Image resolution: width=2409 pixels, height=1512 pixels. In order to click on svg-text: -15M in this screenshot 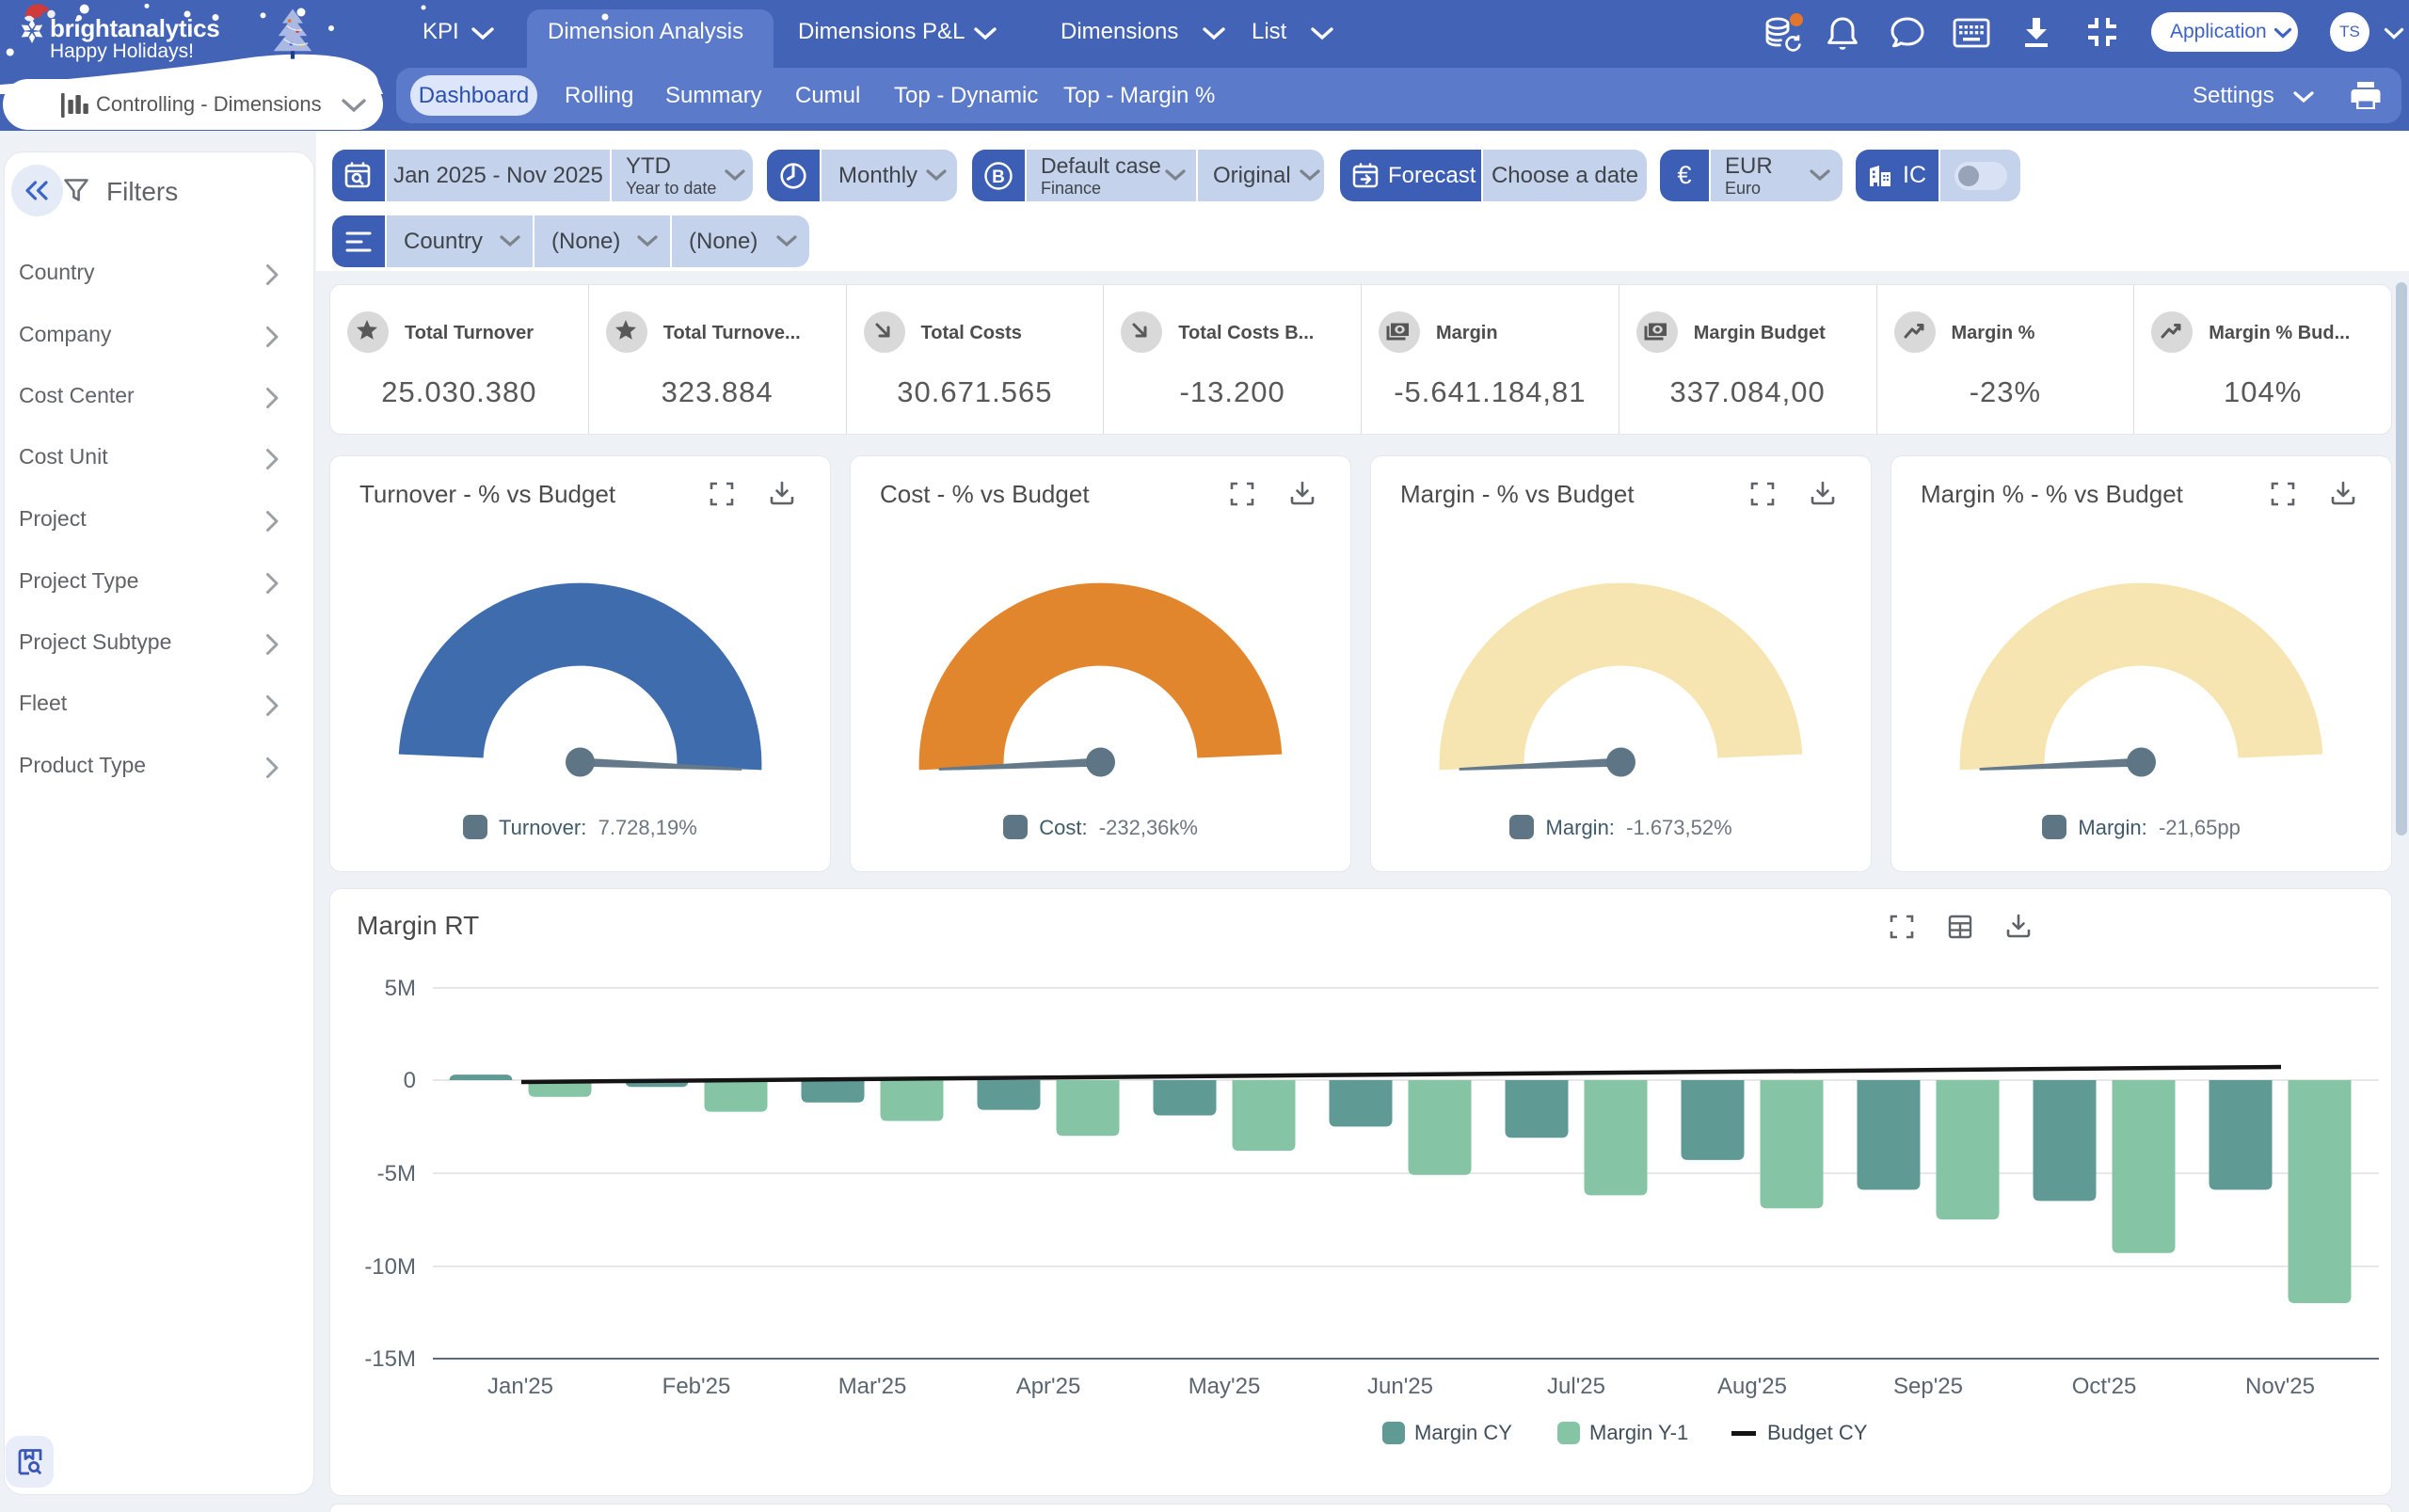, I will do `click(390, 1359)`.